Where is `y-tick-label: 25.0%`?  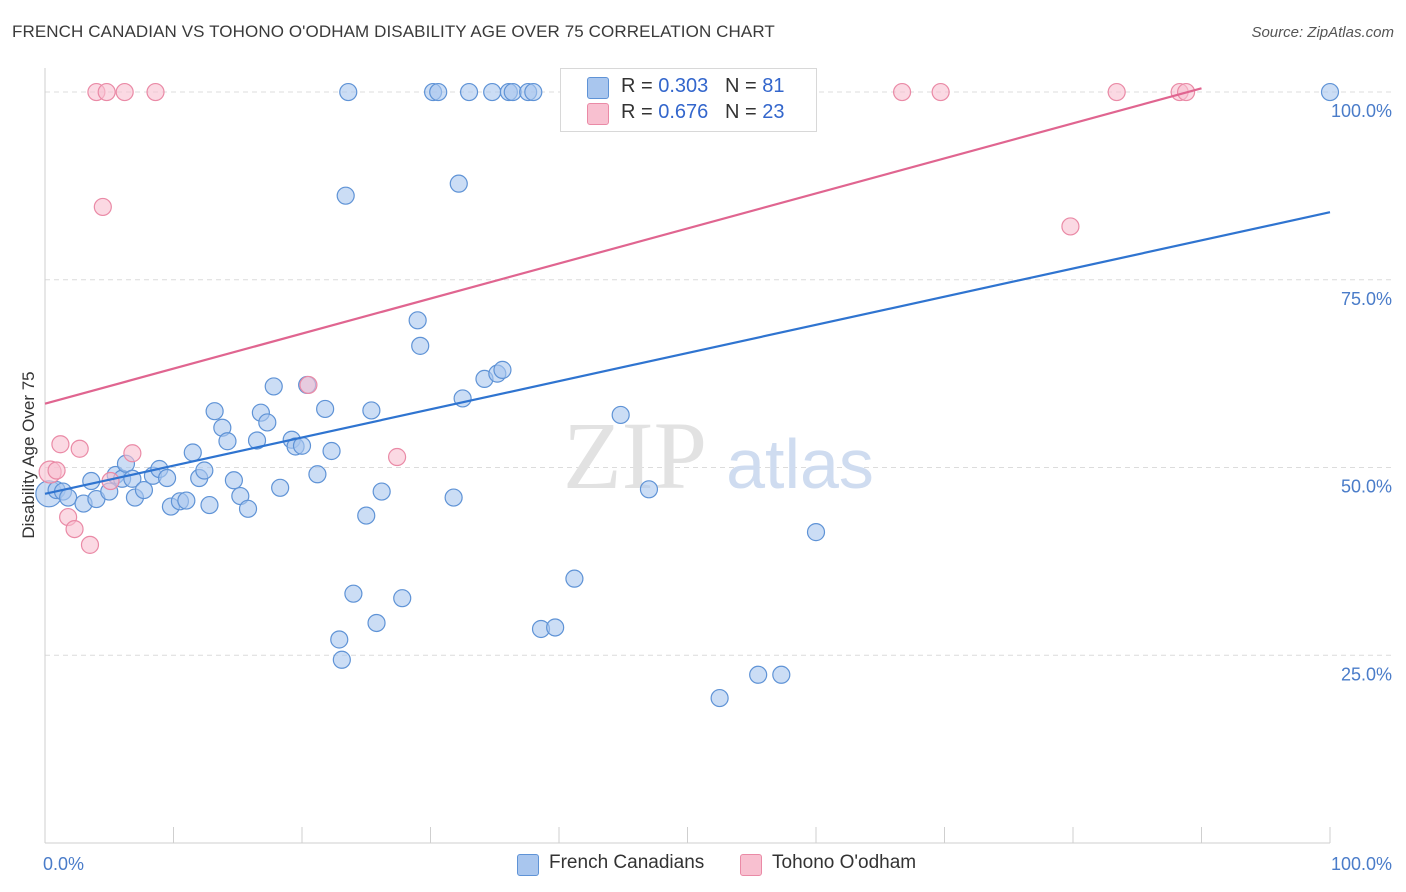 y-tick-label: 25.0% is located at coordinates (1366, 674).